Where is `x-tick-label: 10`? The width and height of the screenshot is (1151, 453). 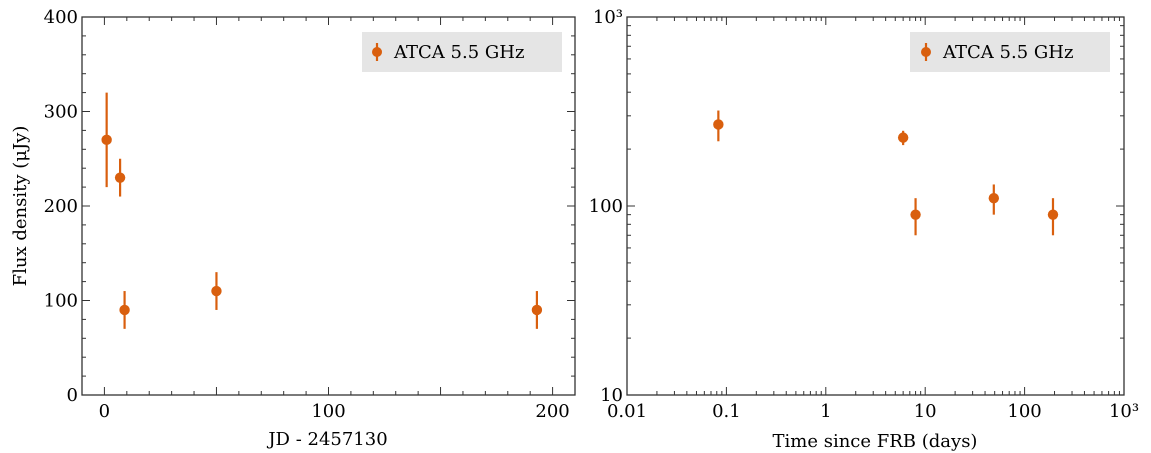 x-tick-label: 10 is located at coordinates (925, 411).